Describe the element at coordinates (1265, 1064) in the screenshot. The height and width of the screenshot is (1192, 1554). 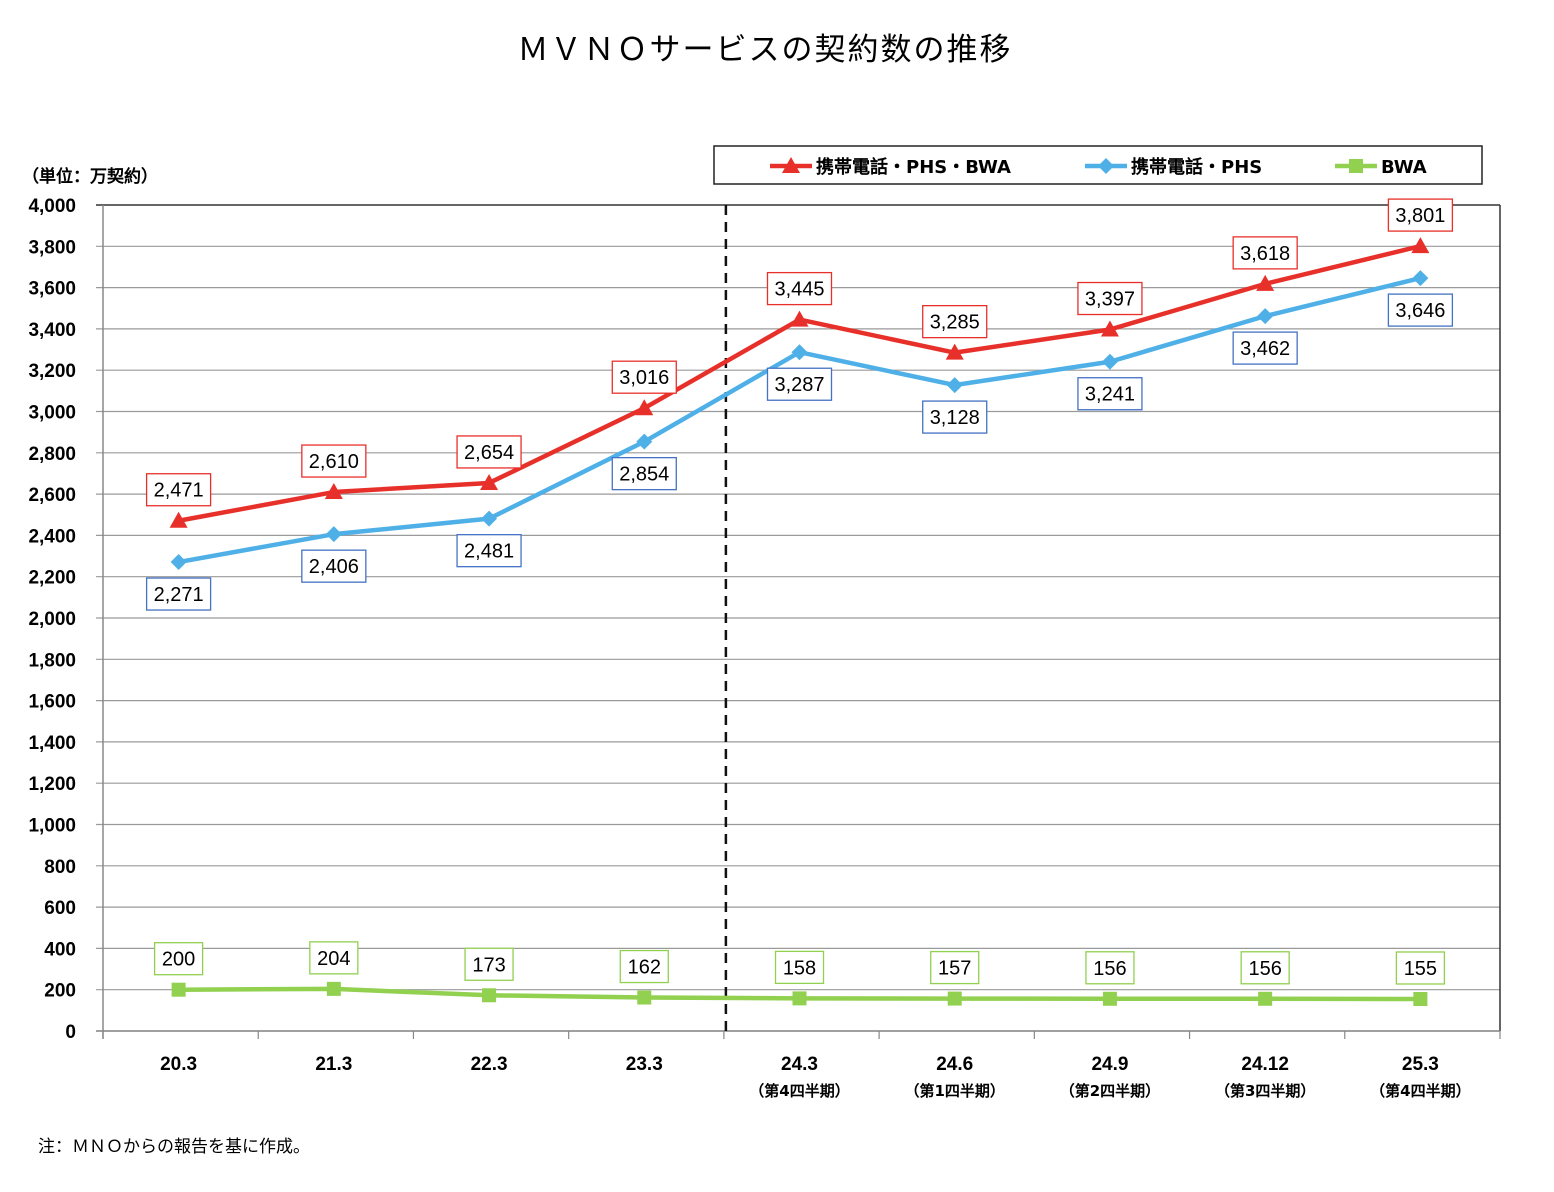
I see `x-tick-label: 24.12` at that location.